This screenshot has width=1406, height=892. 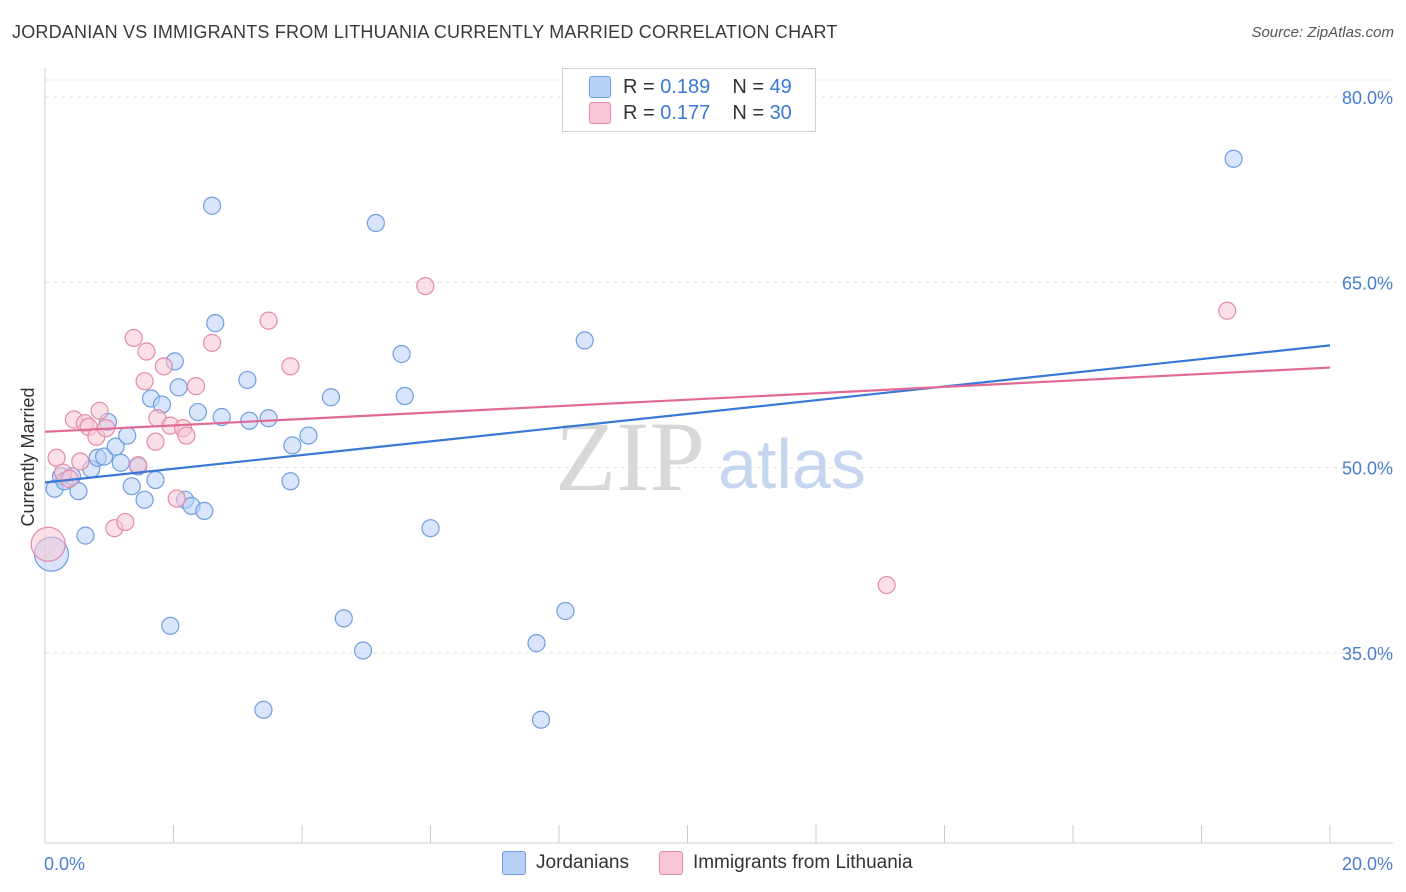 I want to click on trend-line-jordanians, so click(x=687, y=414).